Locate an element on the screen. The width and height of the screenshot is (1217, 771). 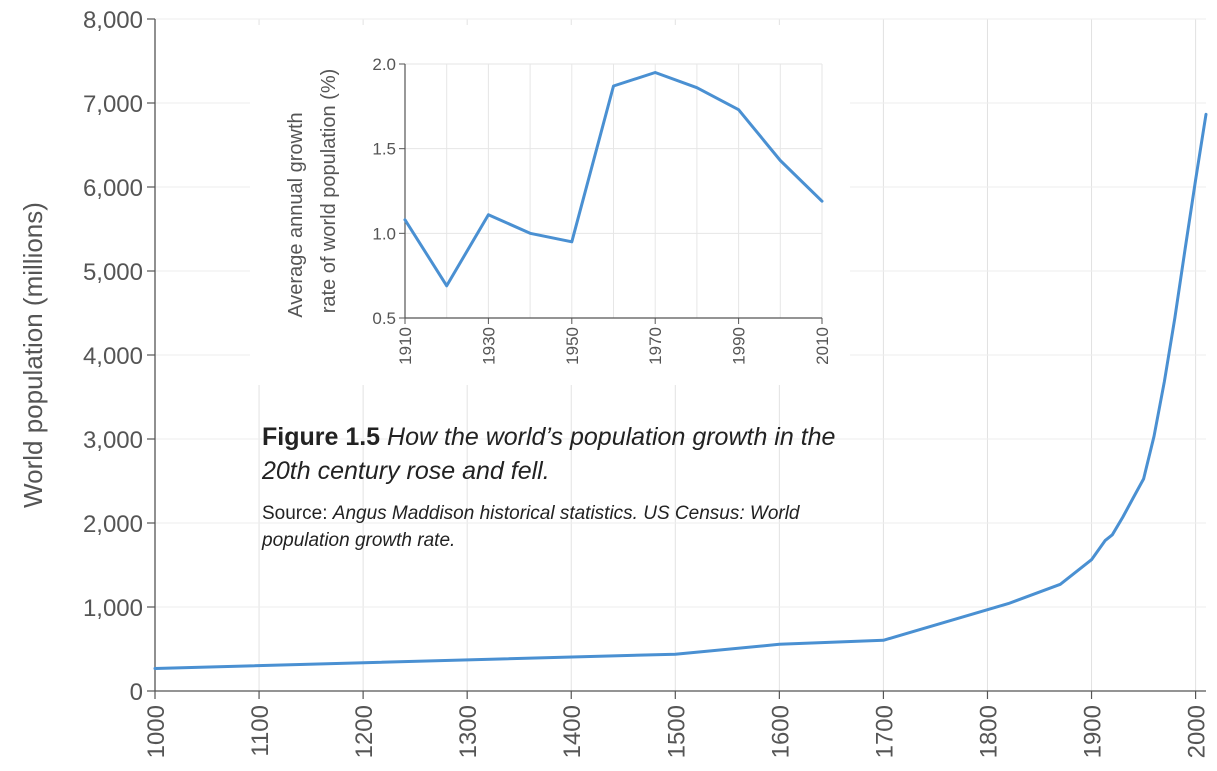
inset-y-tick-label: 2.0 is located at coordinates (384, 64).